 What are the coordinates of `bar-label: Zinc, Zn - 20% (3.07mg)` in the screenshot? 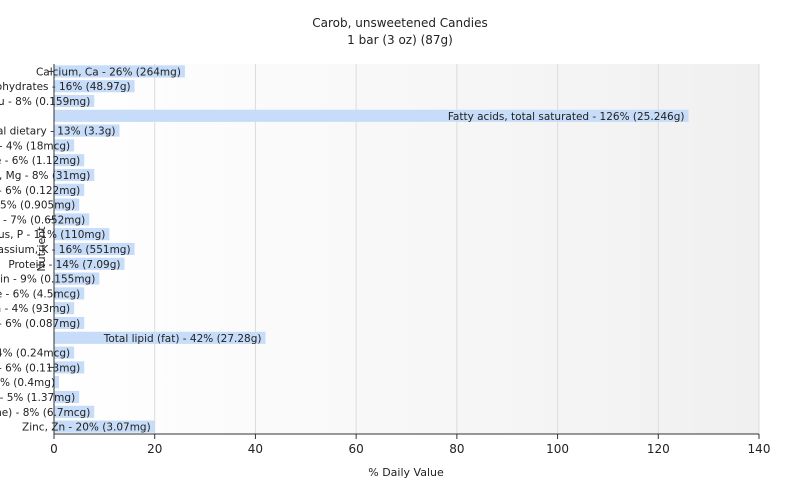 It's located at (86, 428).